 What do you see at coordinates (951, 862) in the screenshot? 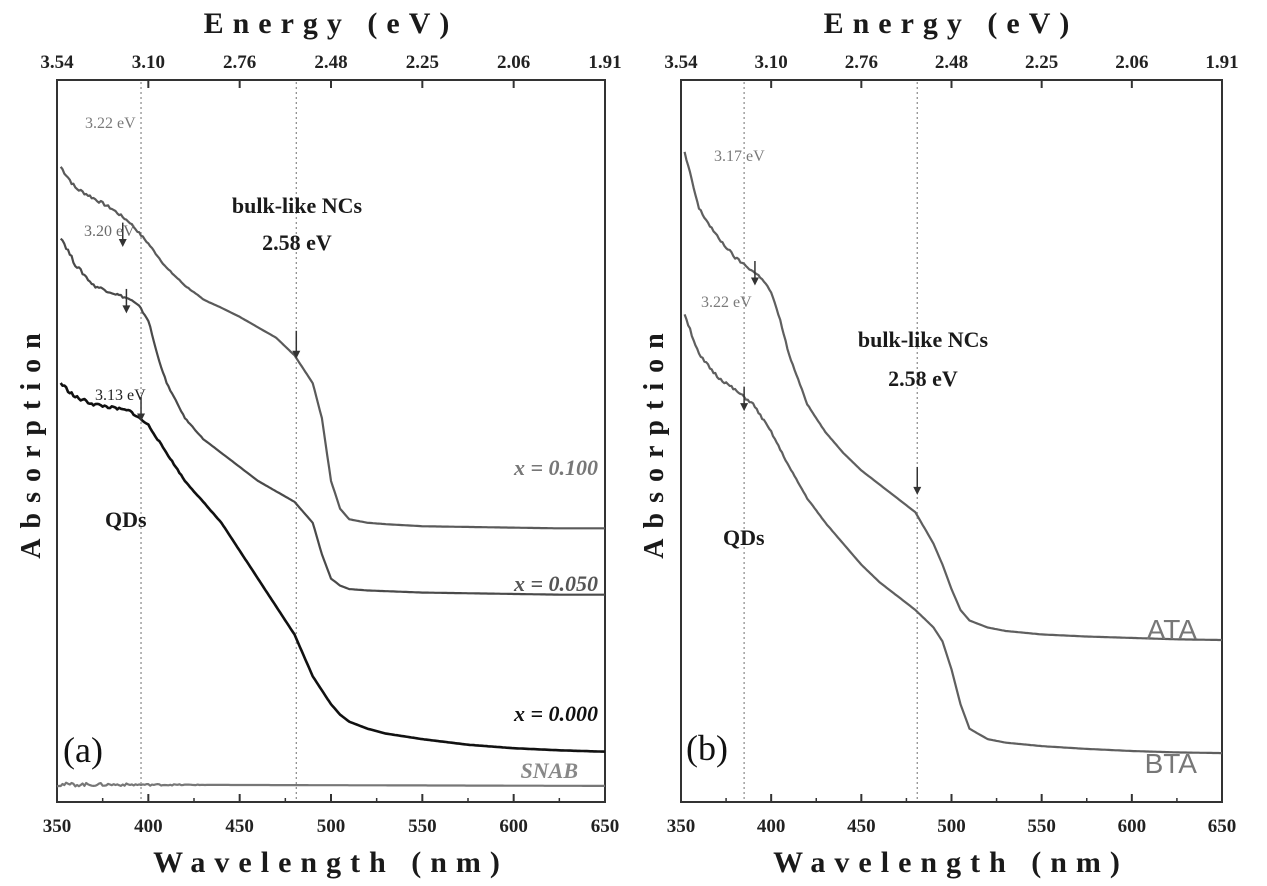
I see `panel-b-bottom-axis-title: Wavelength (nm)` at bounding box center [951, 862].